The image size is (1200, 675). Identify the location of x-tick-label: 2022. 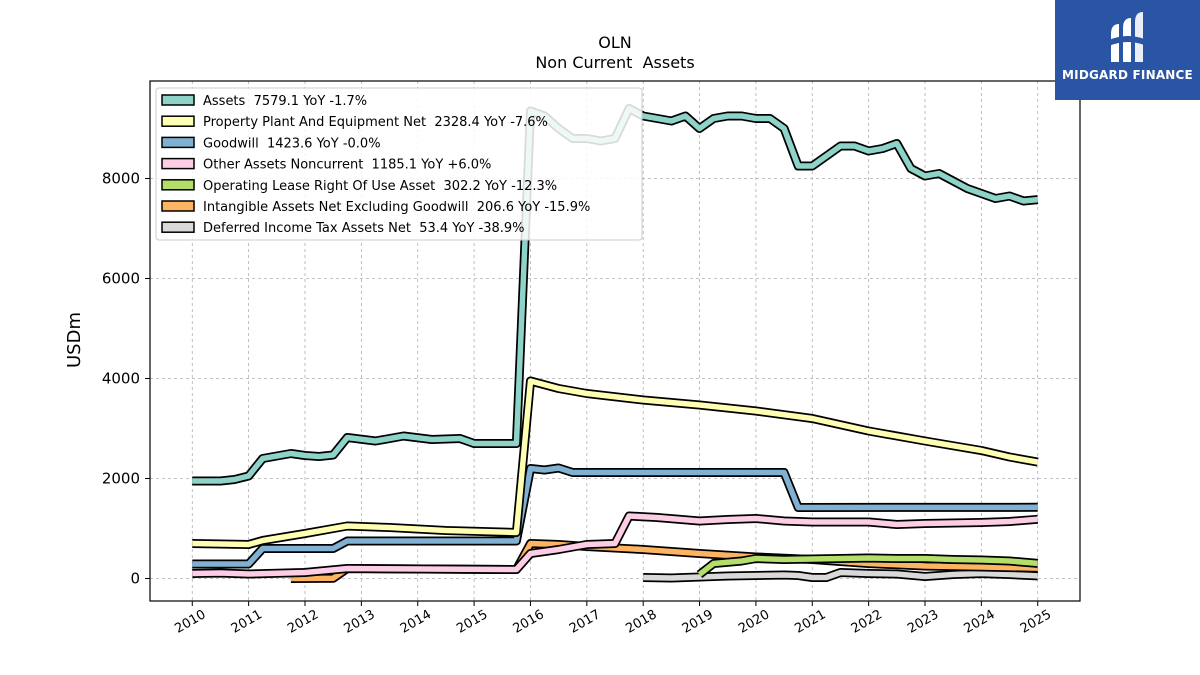
(867, 622).